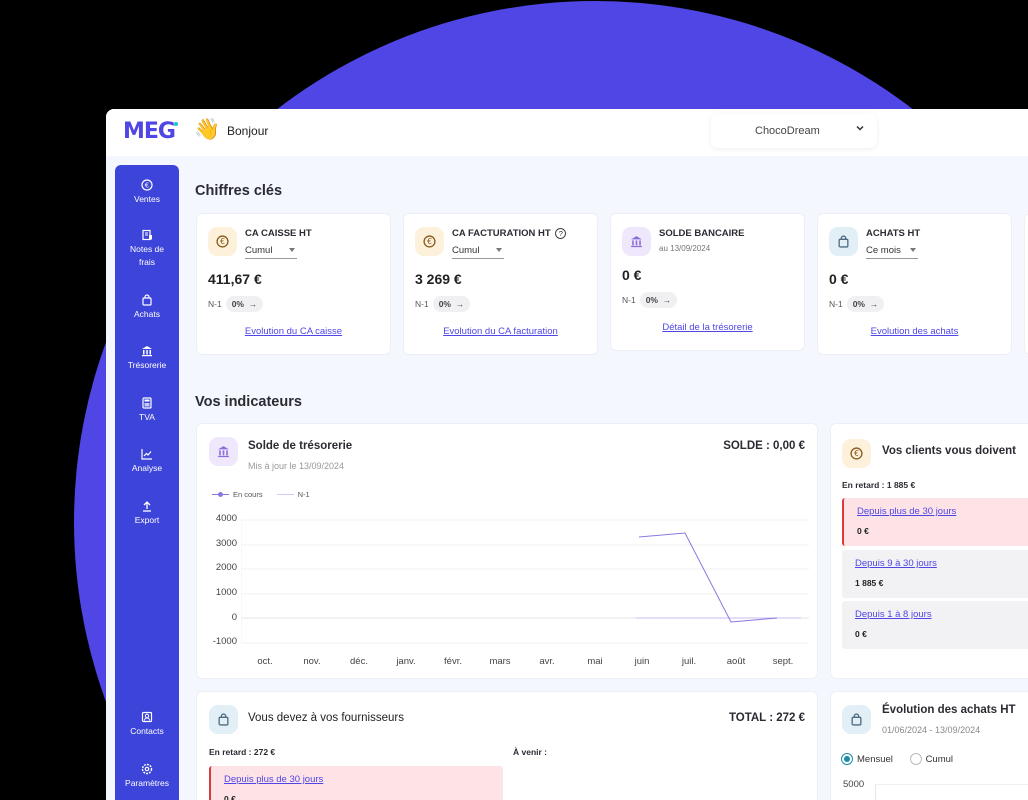 Image resolution: width=1028 pixels, height=800 pixels. What do you see at coordinates (285, 494) in the screenshot?
I see `legend-marker-n1` at bounding box center [285, 494].